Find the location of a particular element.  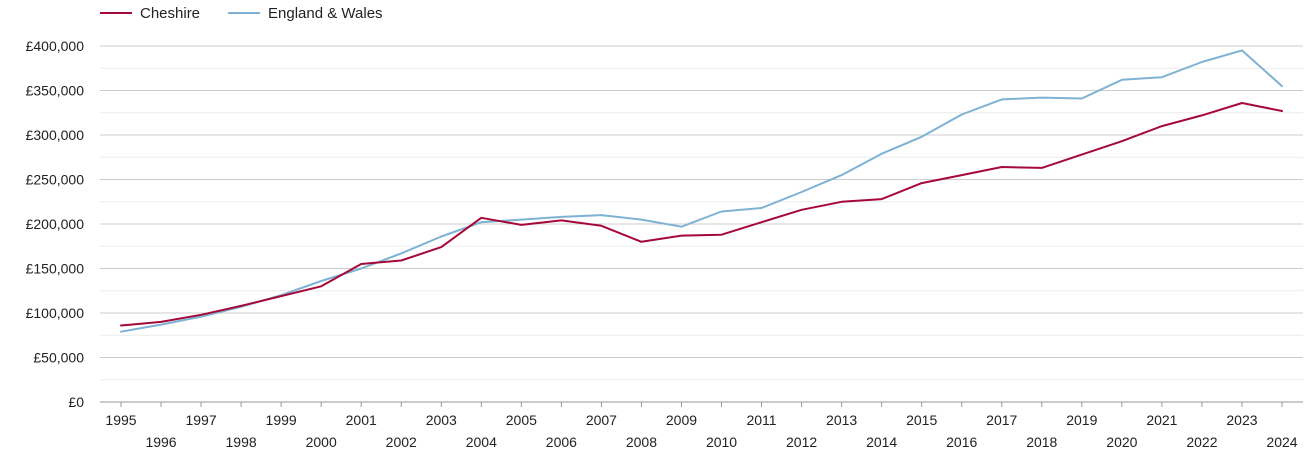

x-tick-label: 2005 is located at coordinates (521, 420).